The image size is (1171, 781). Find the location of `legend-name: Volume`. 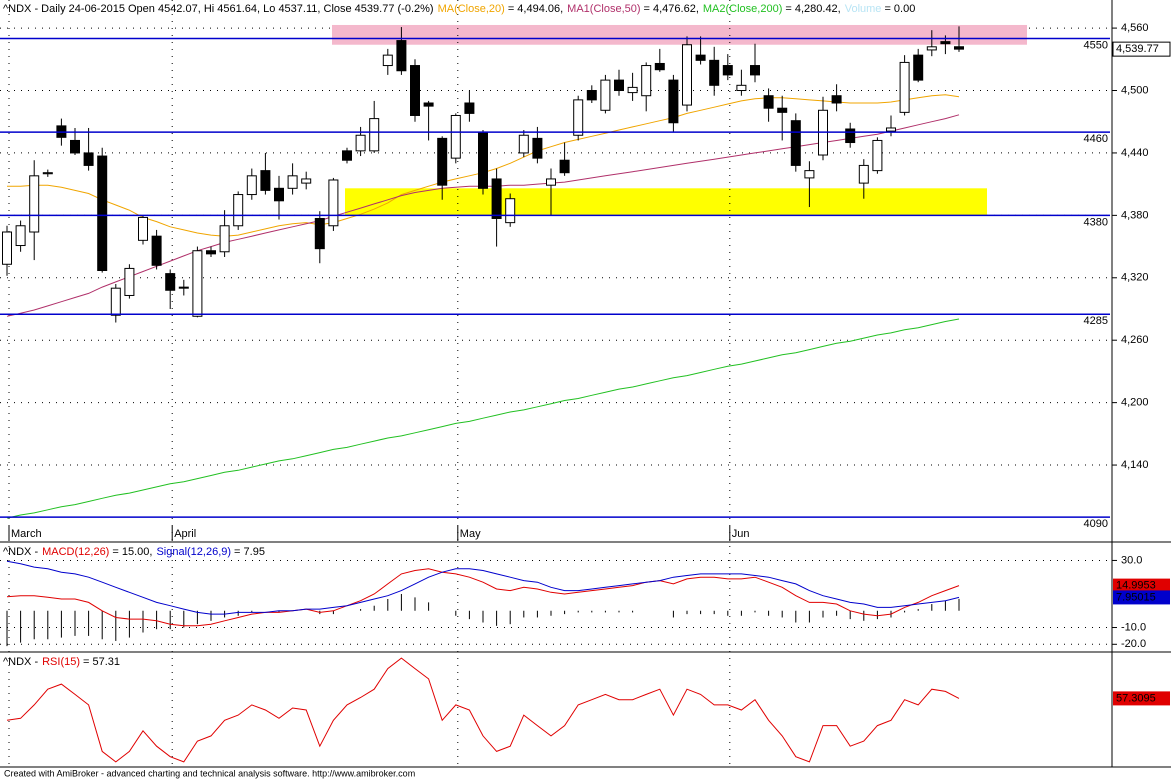

legend-name: Volume is located at coordinates (863, 9).